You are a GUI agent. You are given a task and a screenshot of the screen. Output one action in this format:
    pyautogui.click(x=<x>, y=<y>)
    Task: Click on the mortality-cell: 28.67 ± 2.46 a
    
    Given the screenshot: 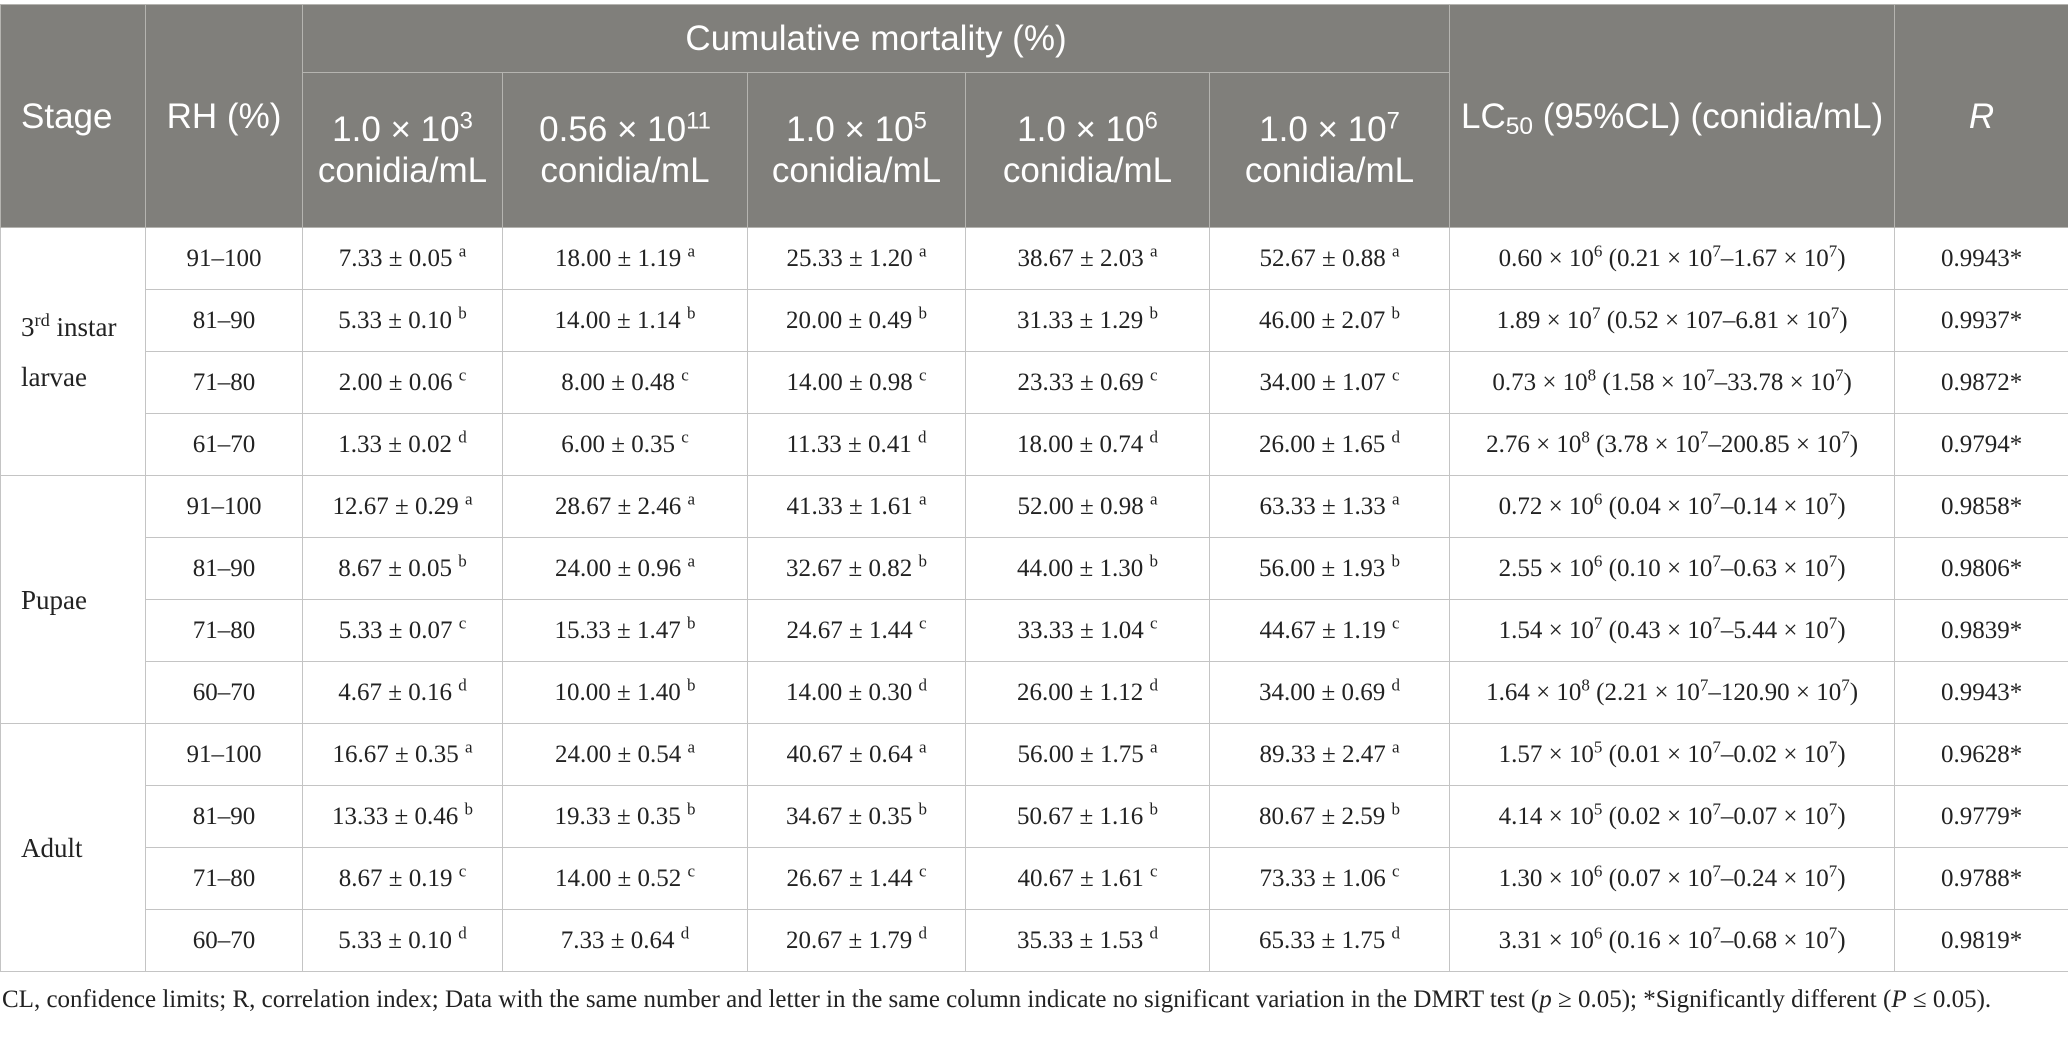 What is the action you would take?
    pyautogui.click(x=625, y=506)
    